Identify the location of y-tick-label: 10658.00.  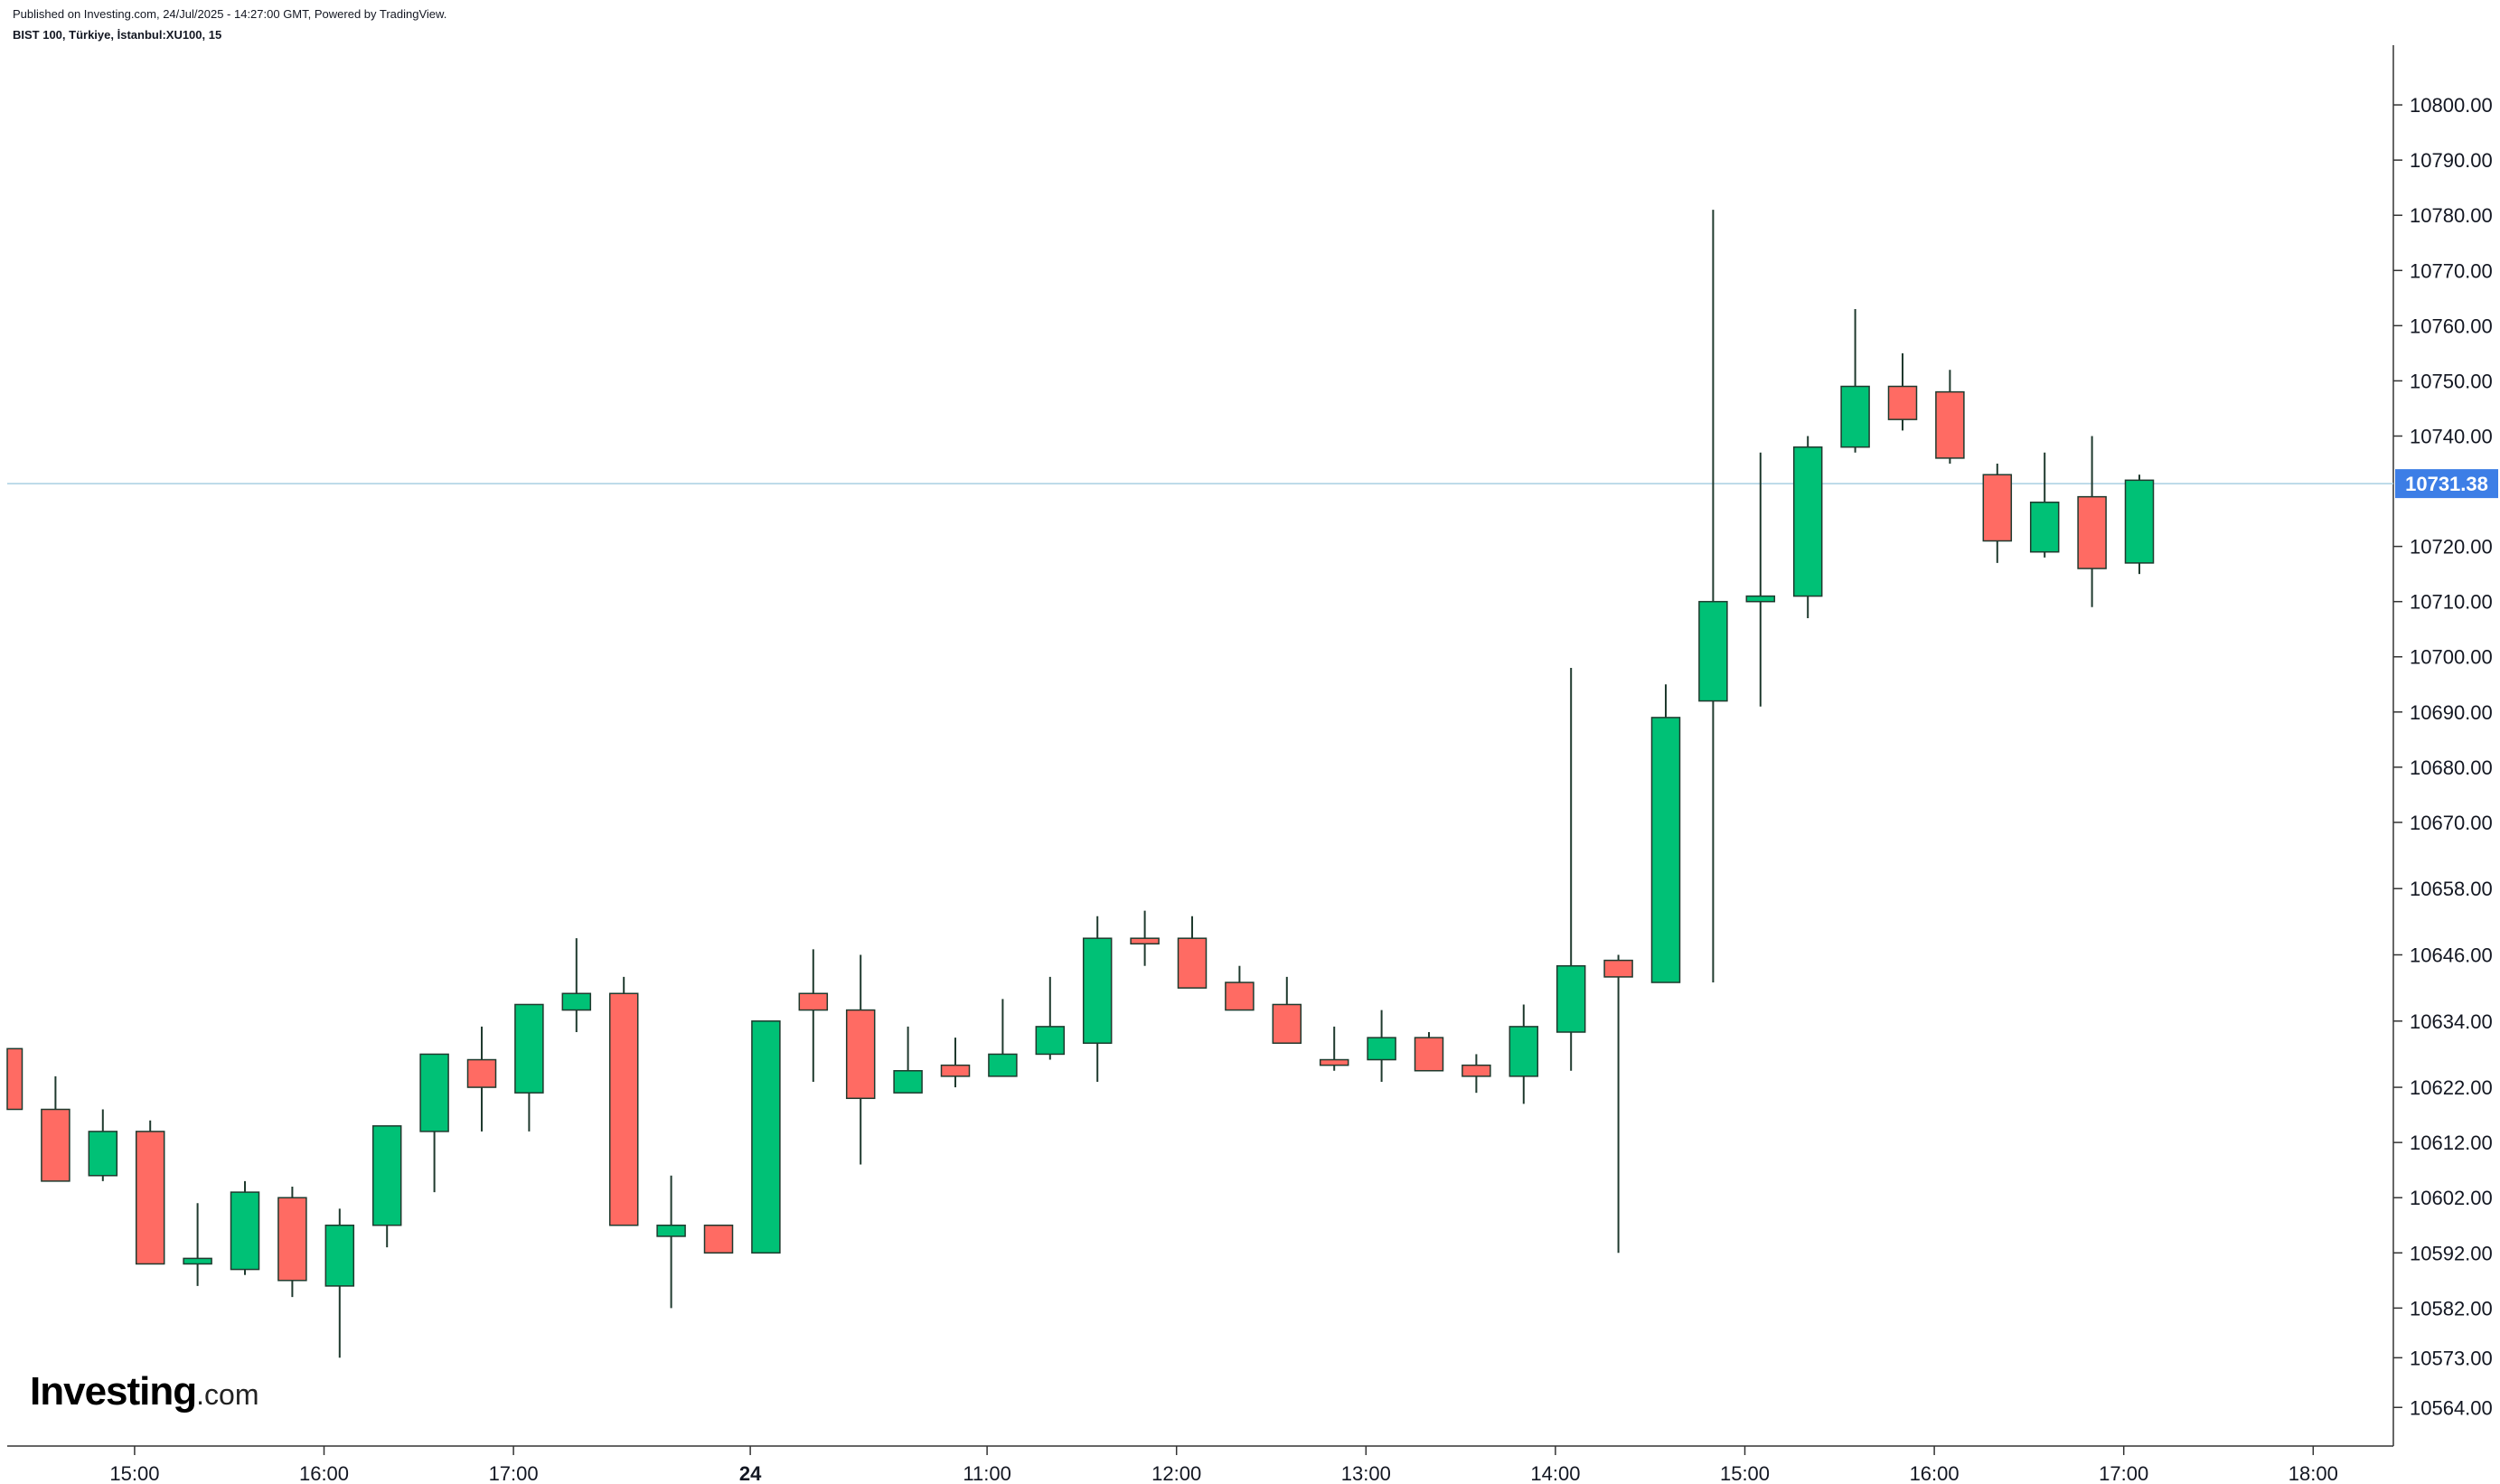
(2452, 889).